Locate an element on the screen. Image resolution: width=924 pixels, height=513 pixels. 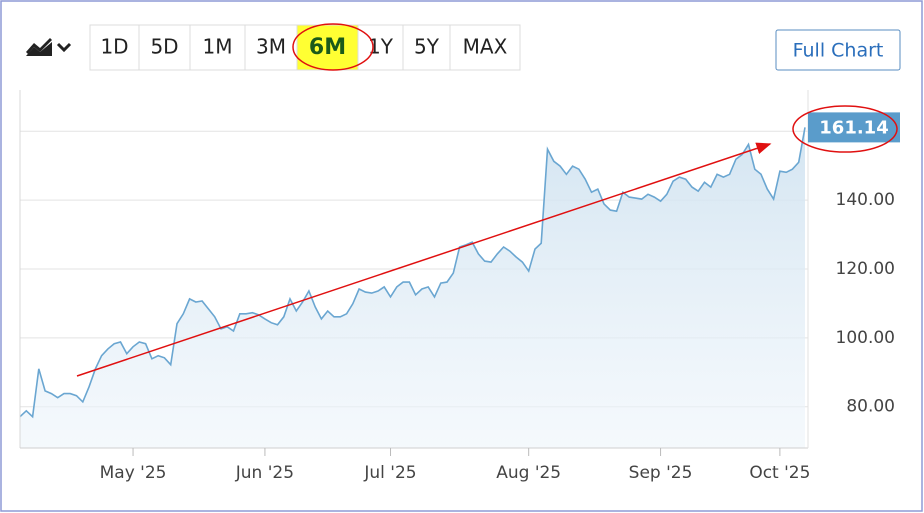
range-button-label: 5Y is located at coordinates (427, 47).